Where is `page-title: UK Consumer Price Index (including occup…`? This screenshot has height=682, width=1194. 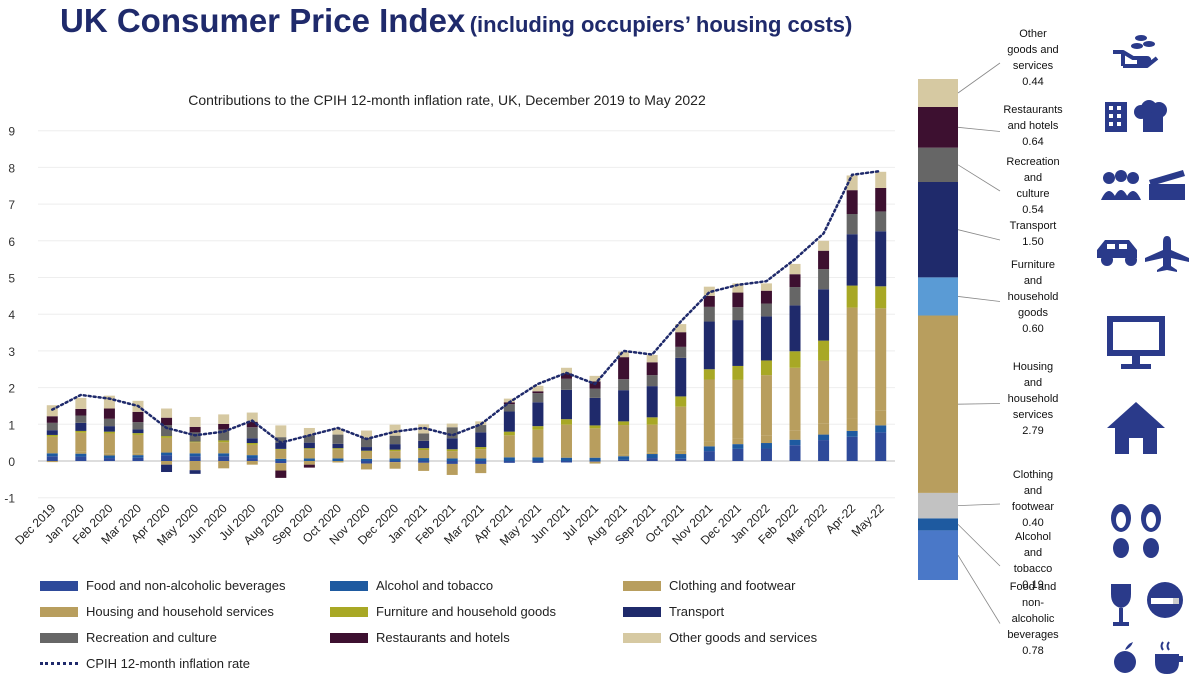 page-title: UK Consumer Price Index (including occup… is located at coordinates (456, 21).